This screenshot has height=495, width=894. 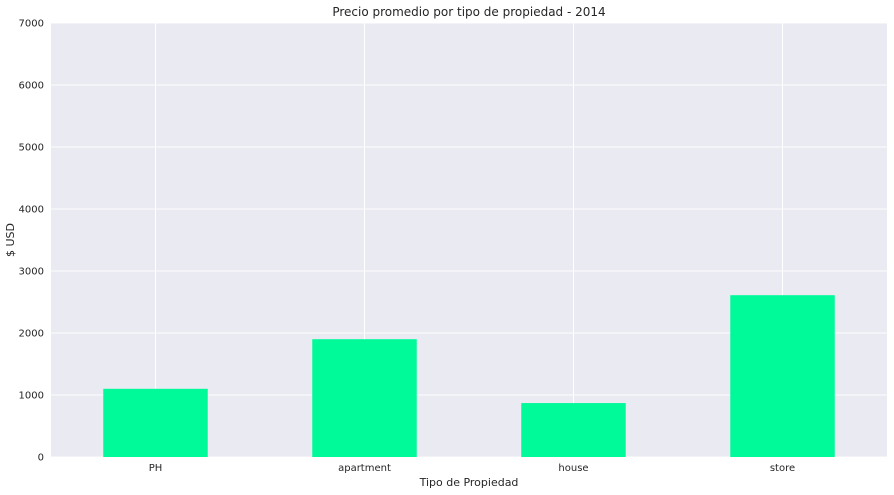 I want to click on x-tick-label: PH, so click(x=156, y=468).